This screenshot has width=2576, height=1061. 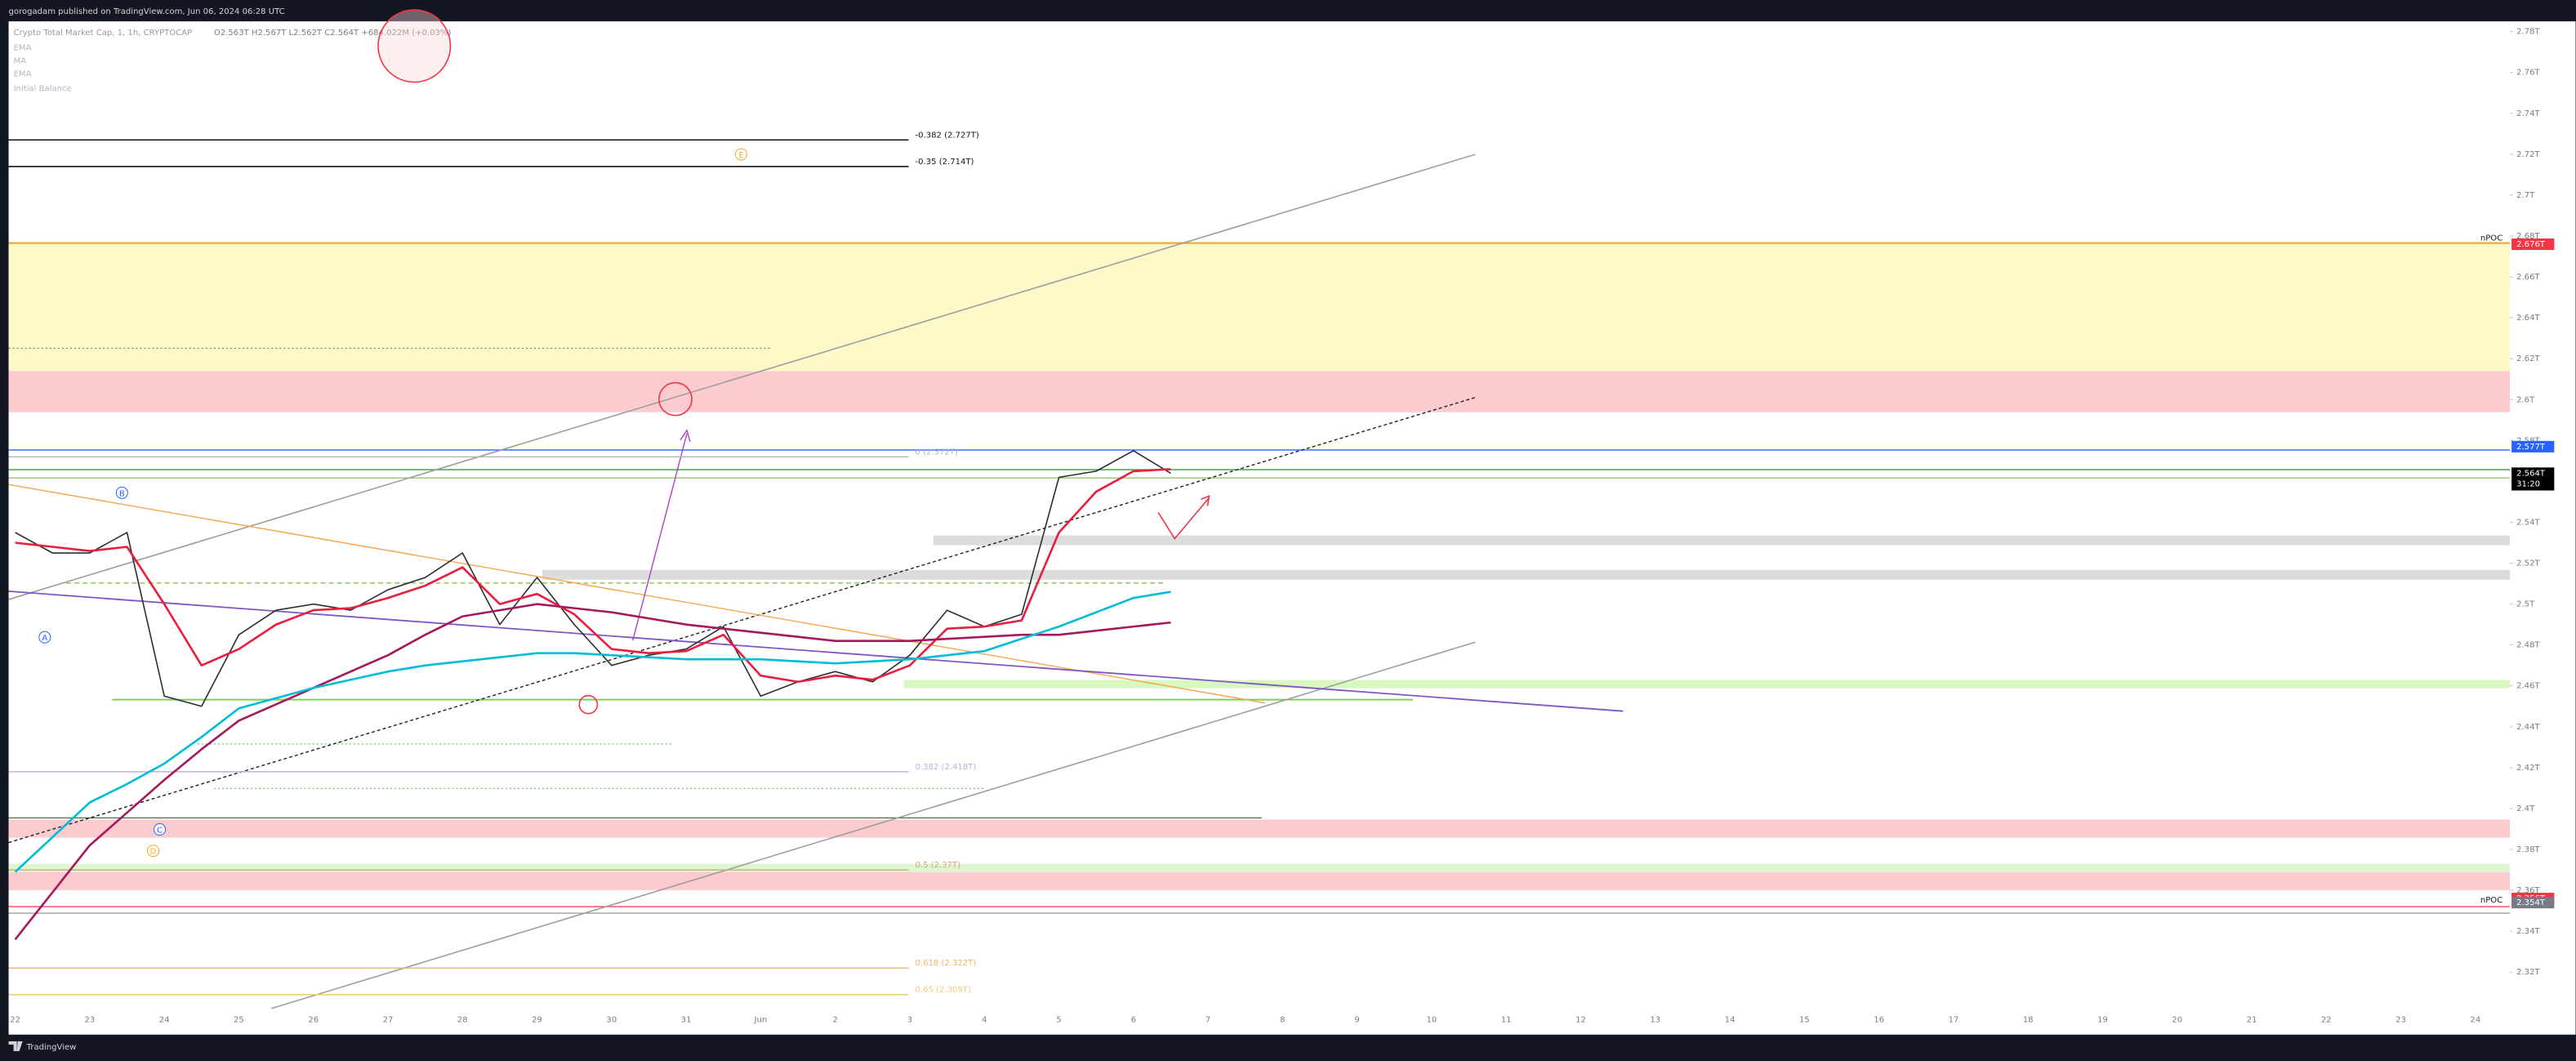 I want to click on x-tick-label: 13, so click(x=1655, y=1020).